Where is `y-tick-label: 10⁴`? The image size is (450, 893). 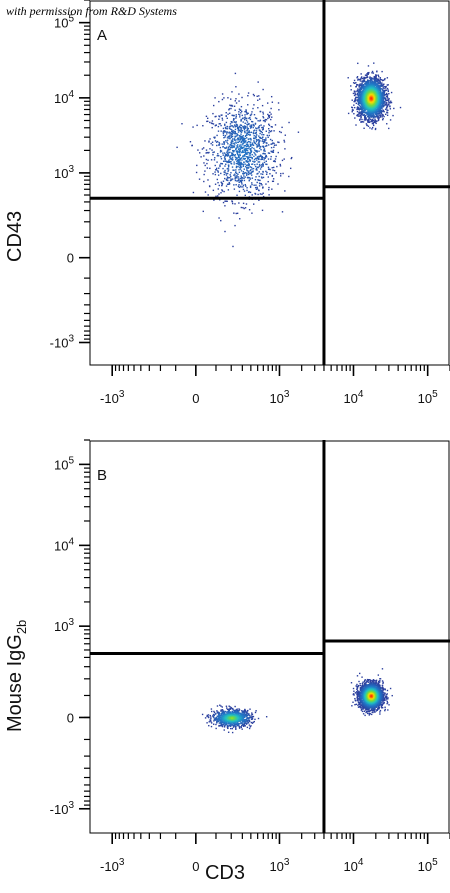
y-tick-label: 10⁴ is located at coordinates (64, 544).